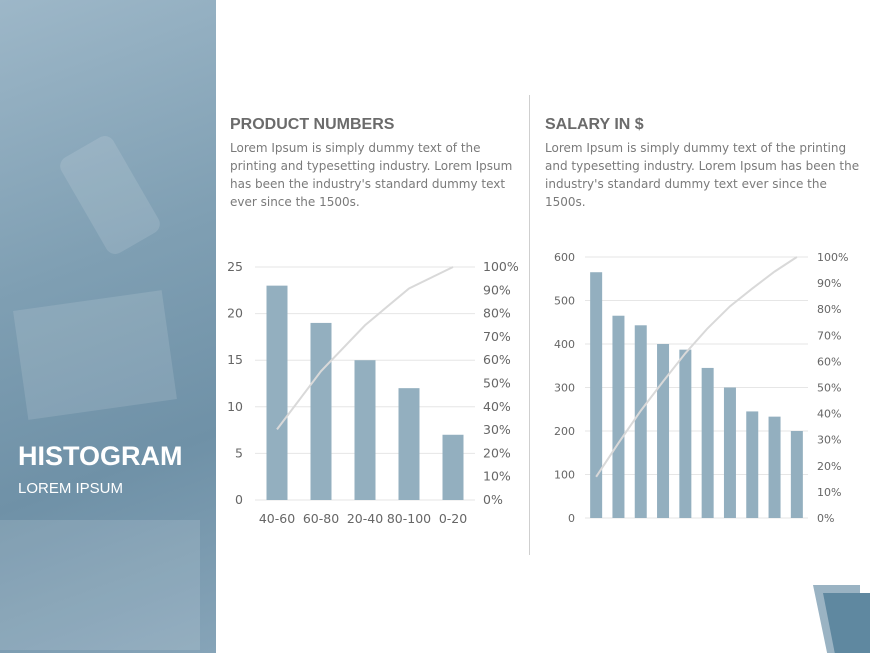 The height and width of the screenshot is (653, 870). I want to click on background-photo-shape, so click(100, 585).